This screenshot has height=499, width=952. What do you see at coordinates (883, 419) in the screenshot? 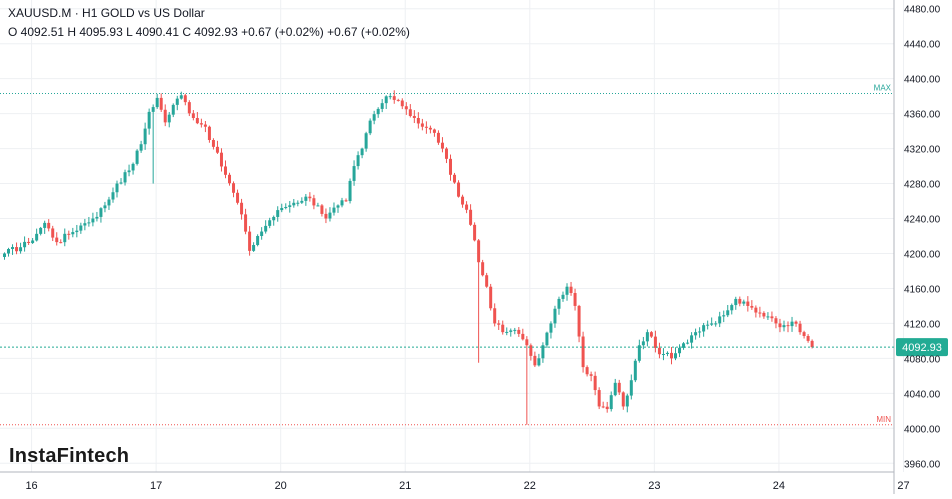
I see `min-label: MIN` at bounding box center [883, 419].